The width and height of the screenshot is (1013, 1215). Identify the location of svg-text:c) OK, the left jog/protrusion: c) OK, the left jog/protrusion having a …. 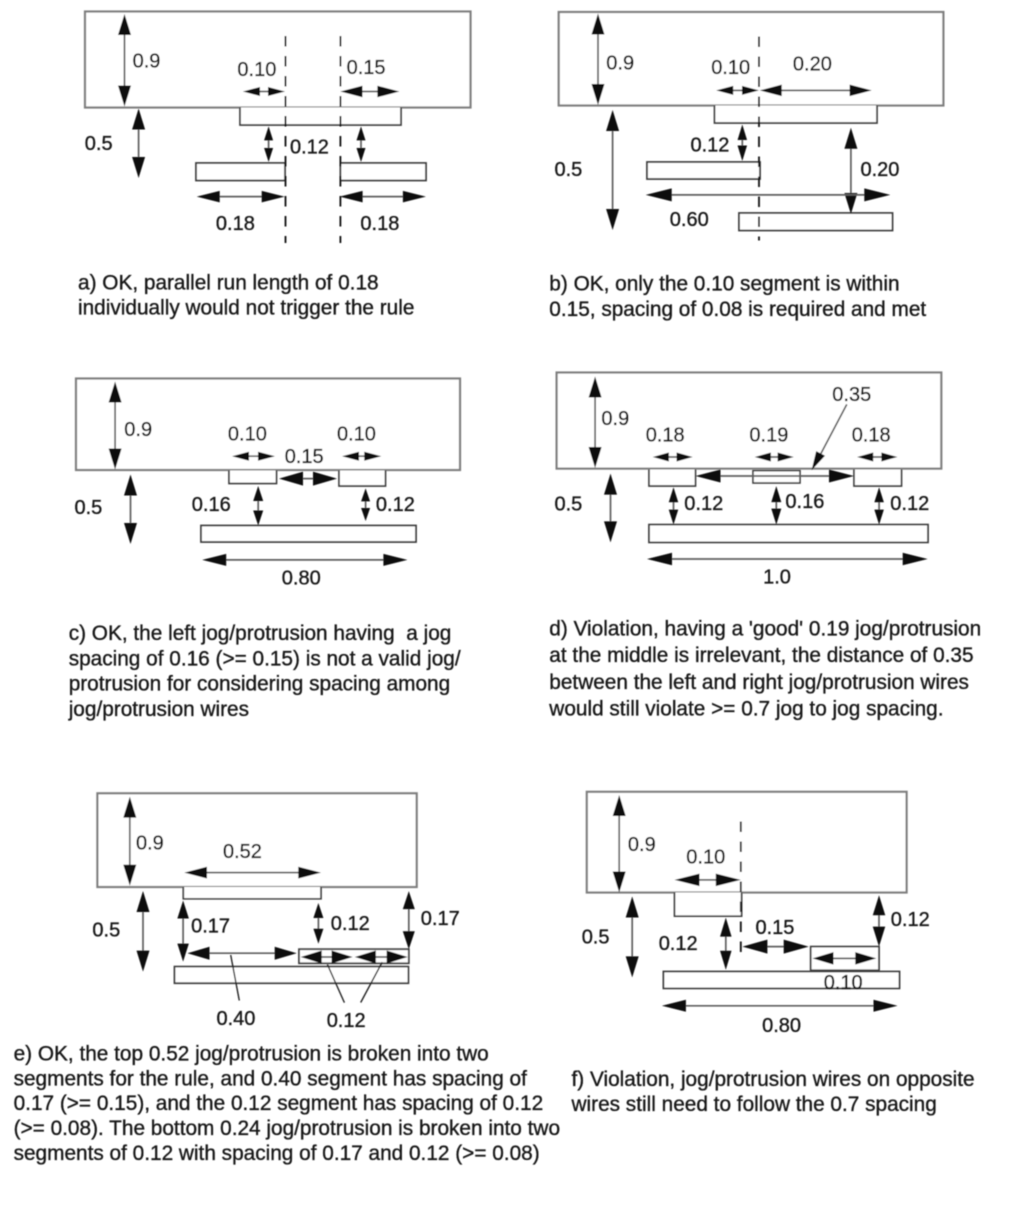
(260, 633).